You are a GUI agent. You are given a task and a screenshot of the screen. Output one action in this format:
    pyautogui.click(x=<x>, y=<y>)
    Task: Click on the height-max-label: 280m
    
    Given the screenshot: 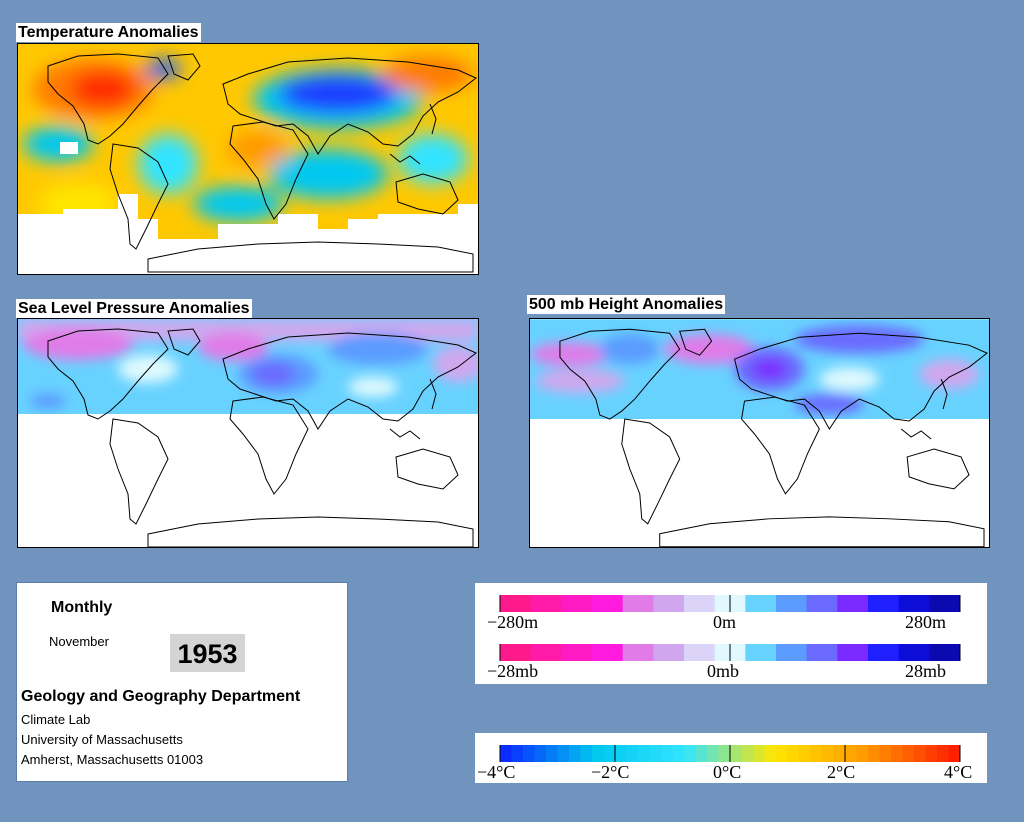 What is the action you would take?
    pyautogui.click(x=925, y=622)
    